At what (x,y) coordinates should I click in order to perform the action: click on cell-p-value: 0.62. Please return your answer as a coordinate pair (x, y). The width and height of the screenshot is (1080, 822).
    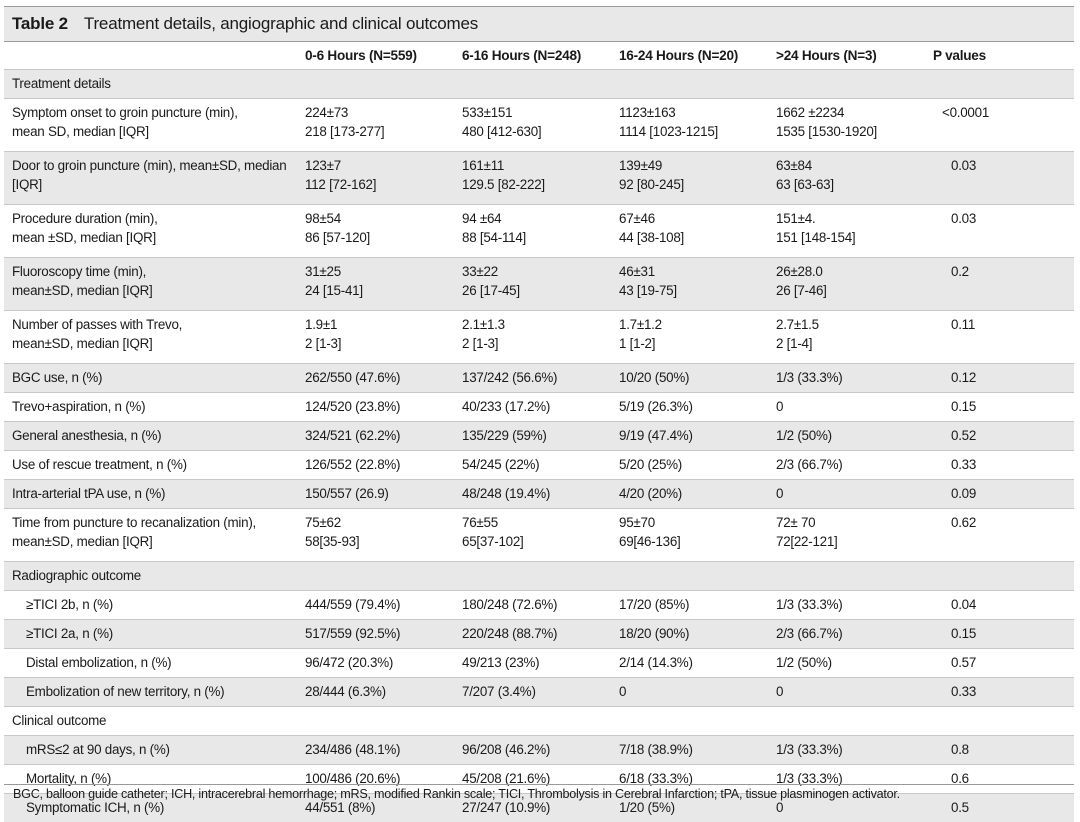
    Looking at the image, I should click on (1003, 535).